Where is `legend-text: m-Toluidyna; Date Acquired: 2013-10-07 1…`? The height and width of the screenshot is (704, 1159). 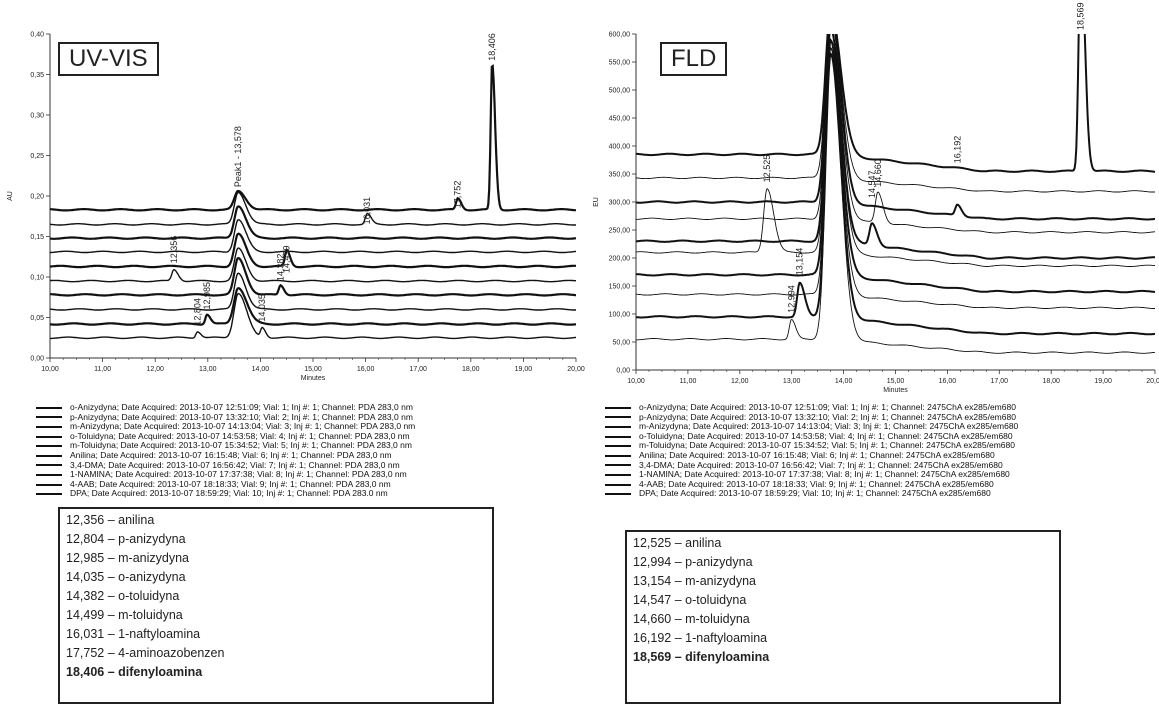 legend-text: m-Toluidyna; Date Acquired: 2013-10-07 1… is located at coordinates (827, 445).